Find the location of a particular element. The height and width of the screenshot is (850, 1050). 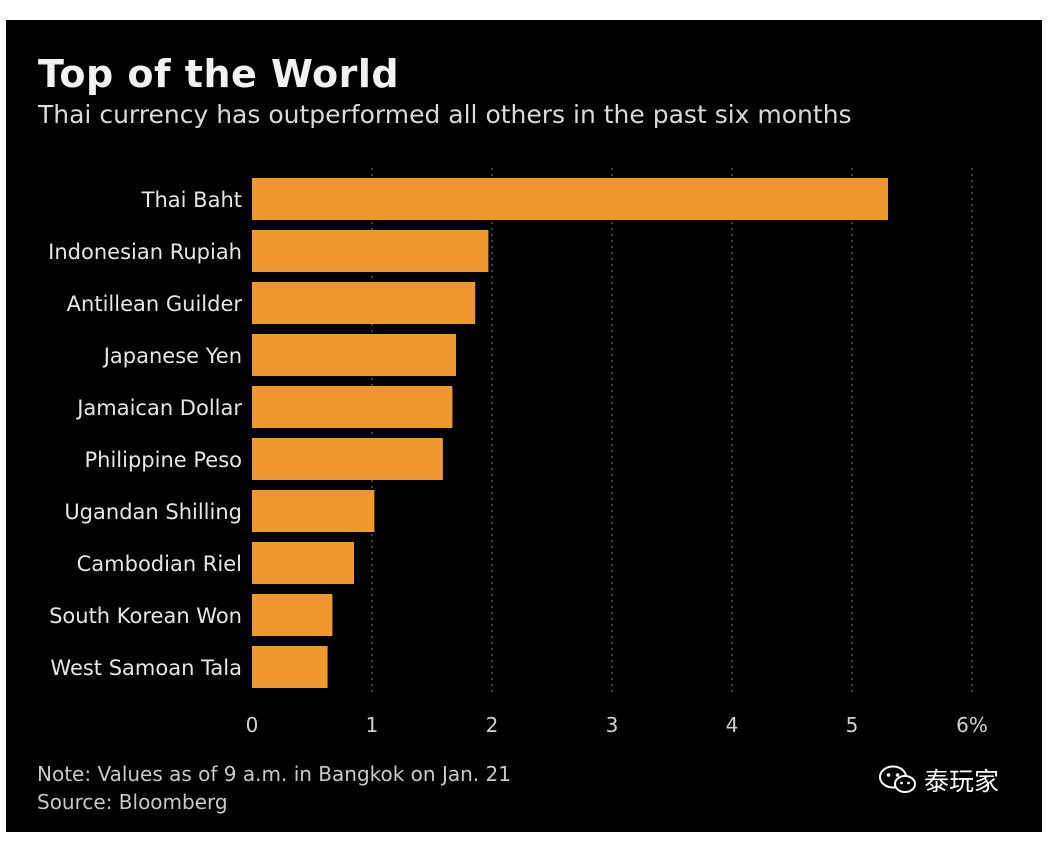

category-label: Cambodian Riel is located at coordinates (159, 564).